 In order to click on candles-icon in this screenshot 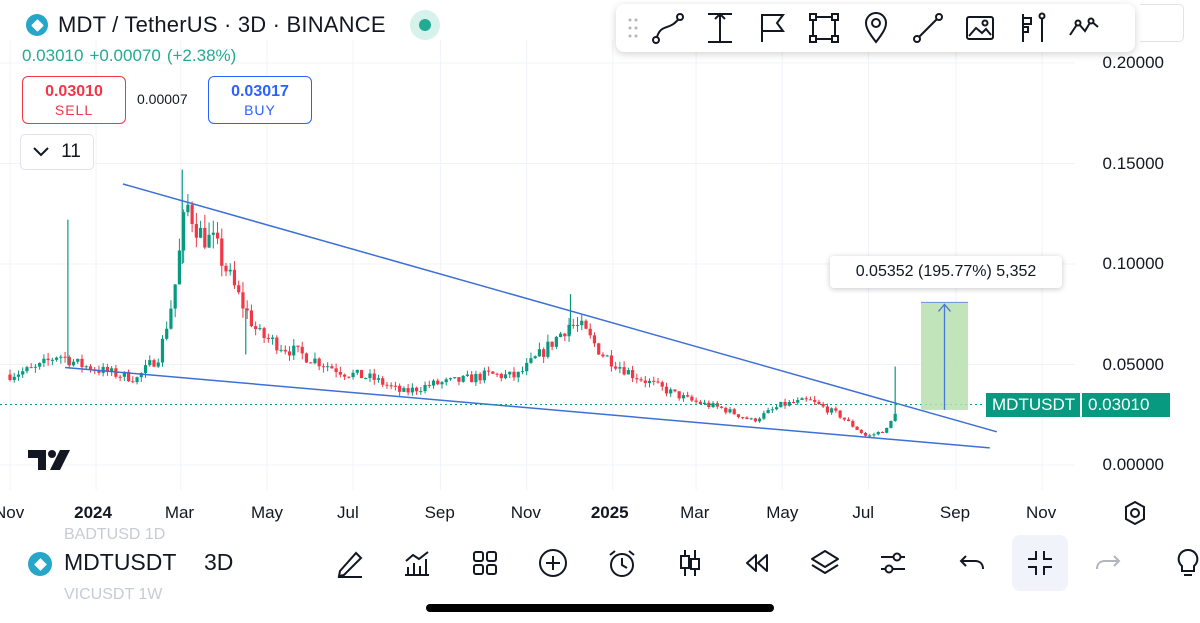, I will do `click(690, 563)`.